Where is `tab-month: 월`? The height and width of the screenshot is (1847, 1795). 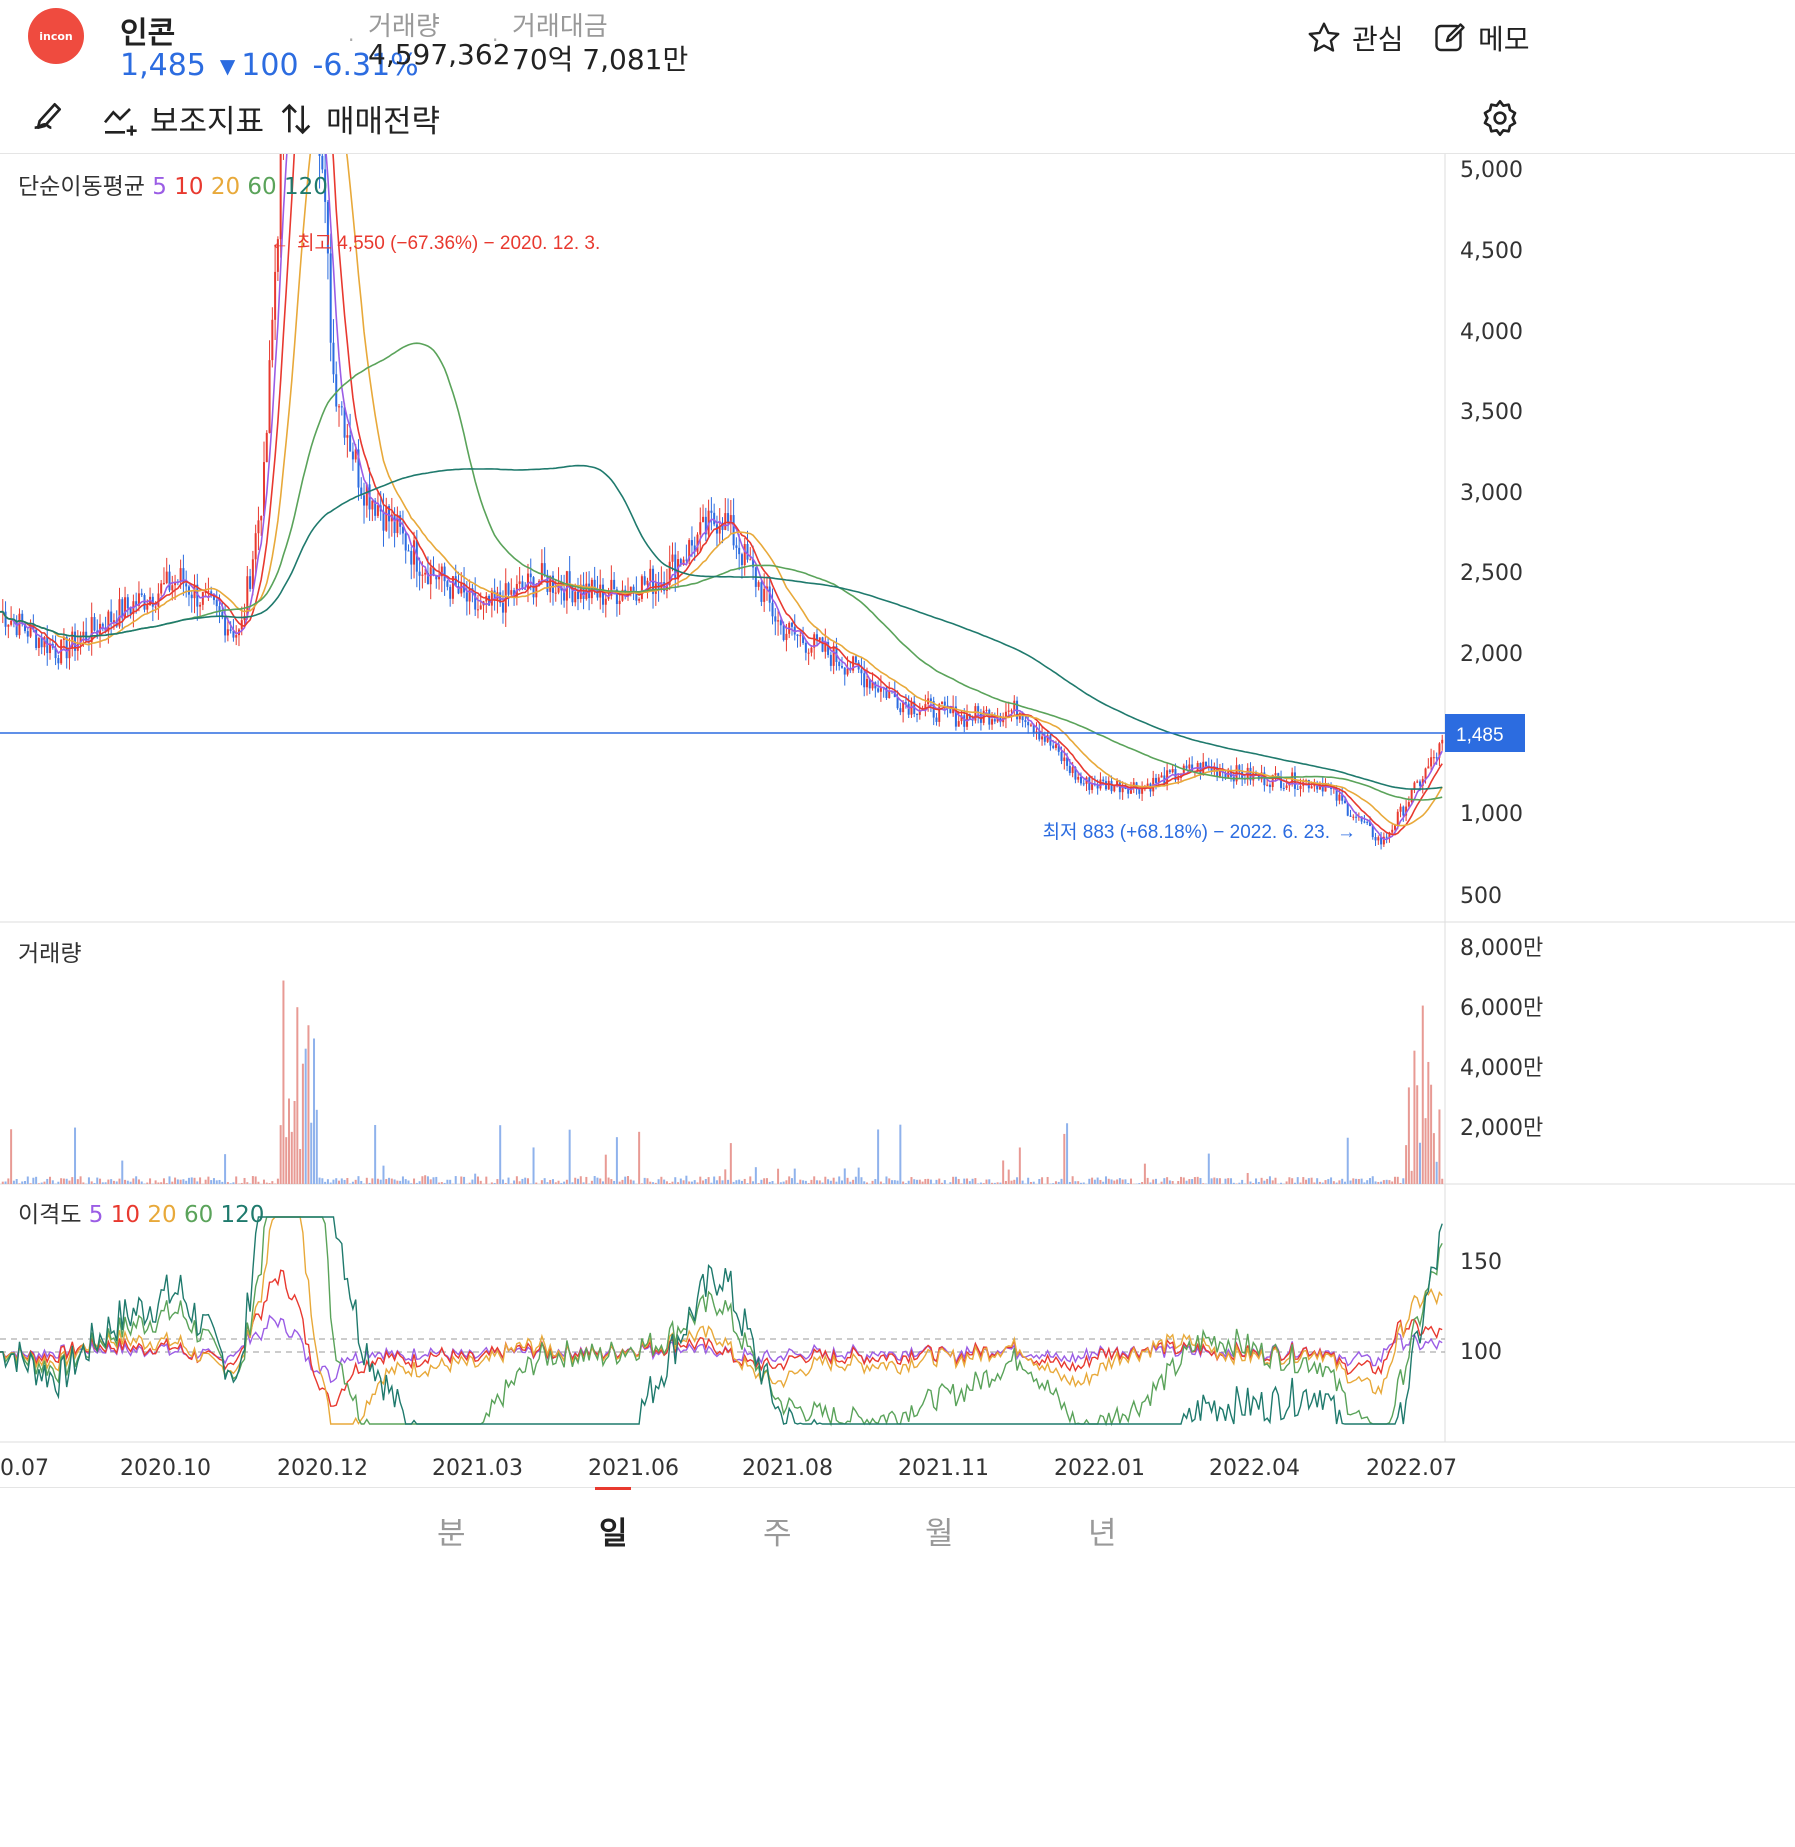 tab-month: 월 is located at coordinates (939, 1534).